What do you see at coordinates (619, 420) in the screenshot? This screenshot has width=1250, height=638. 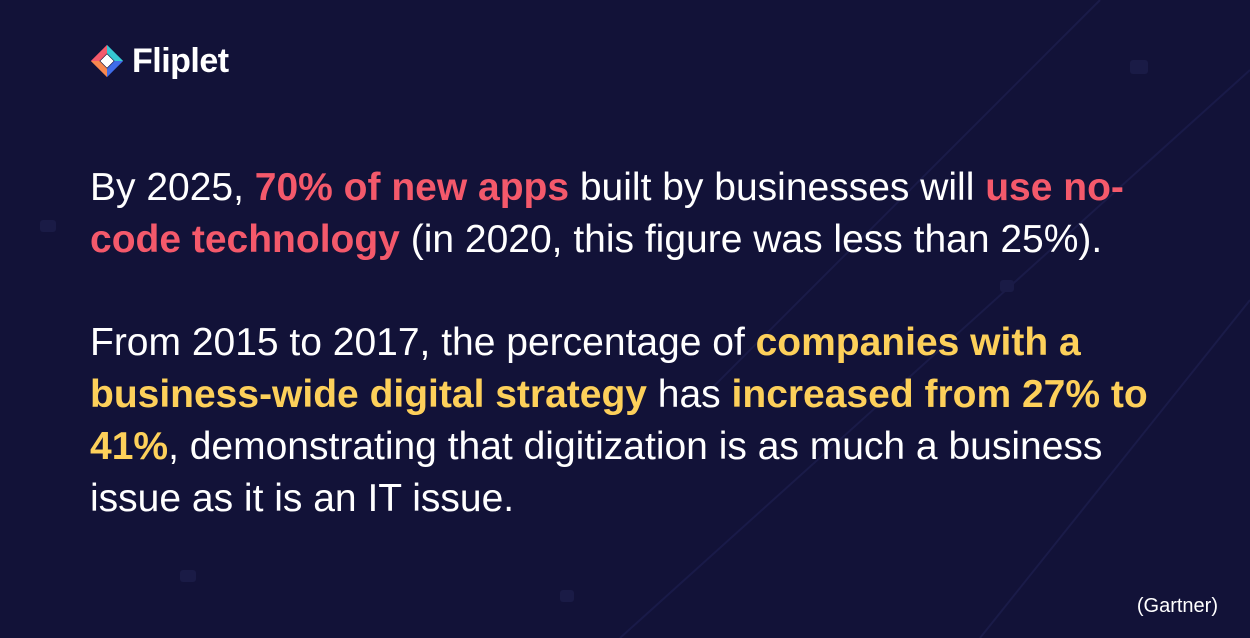 I see `stat2-highlight-increase: increased from 27% to 41%` at bounding box center [619, 420].